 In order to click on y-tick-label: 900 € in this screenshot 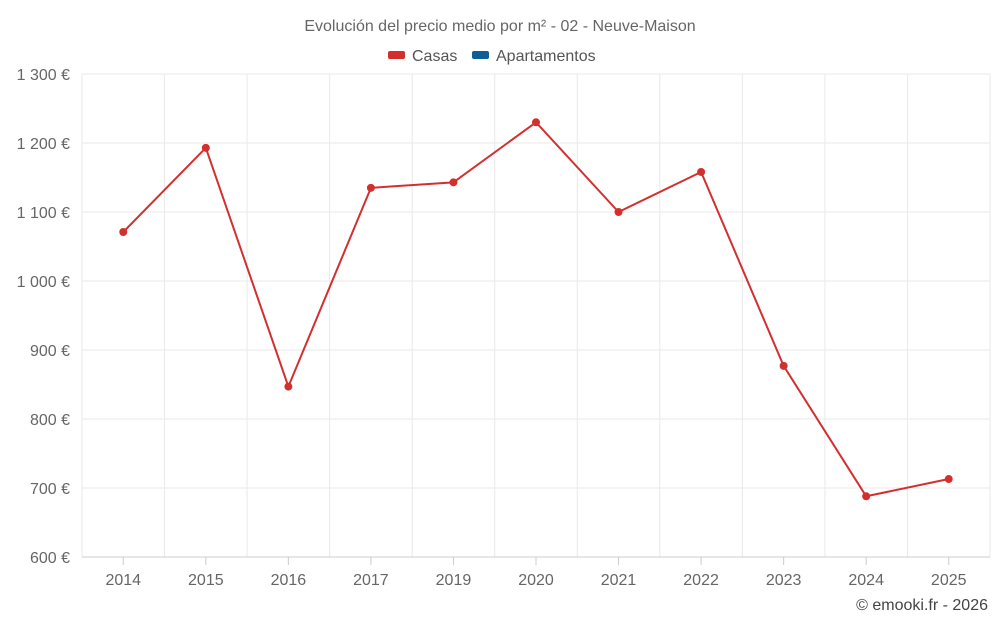, I will do `click(50, 351)`.